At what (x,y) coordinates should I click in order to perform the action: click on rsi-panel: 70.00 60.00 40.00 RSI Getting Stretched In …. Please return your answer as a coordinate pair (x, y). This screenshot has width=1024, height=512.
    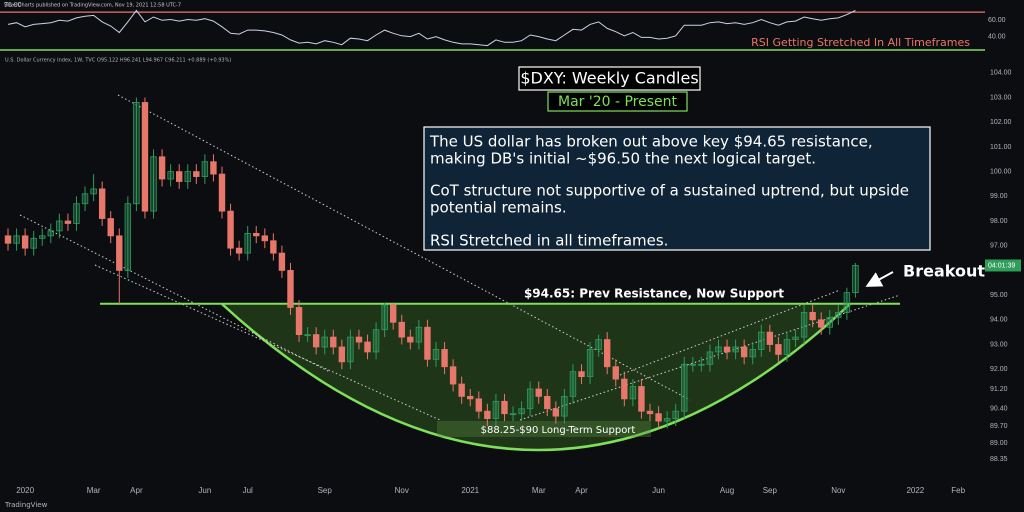
    Looking at the image, I should click on (503, 25).